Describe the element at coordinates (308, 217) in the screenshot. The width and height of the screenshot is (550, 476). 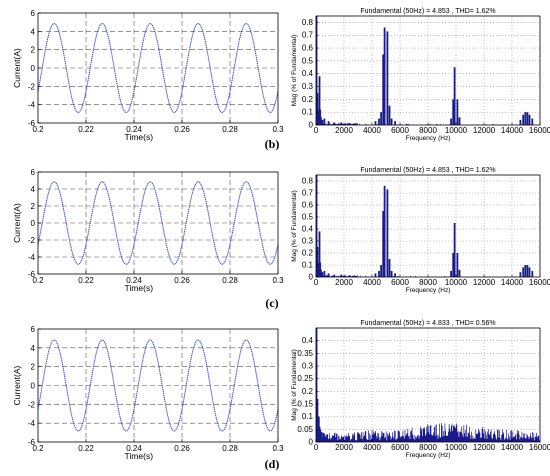
I see `y-tick-label: 0.5` at that location.